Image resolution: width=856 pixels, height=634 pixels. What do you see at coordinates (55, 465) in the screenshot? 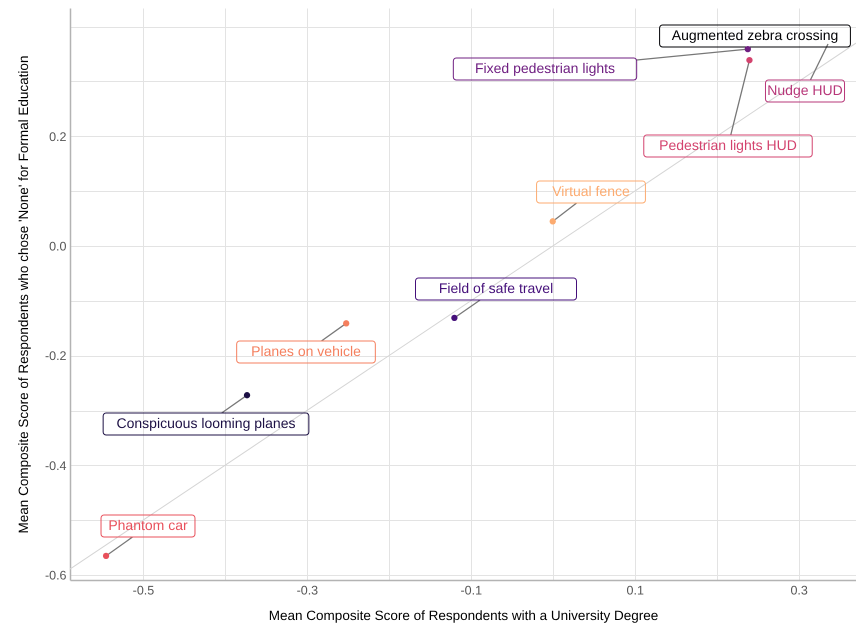
I see `y-tick-label: -0.4` at bounding box center [55, 465].